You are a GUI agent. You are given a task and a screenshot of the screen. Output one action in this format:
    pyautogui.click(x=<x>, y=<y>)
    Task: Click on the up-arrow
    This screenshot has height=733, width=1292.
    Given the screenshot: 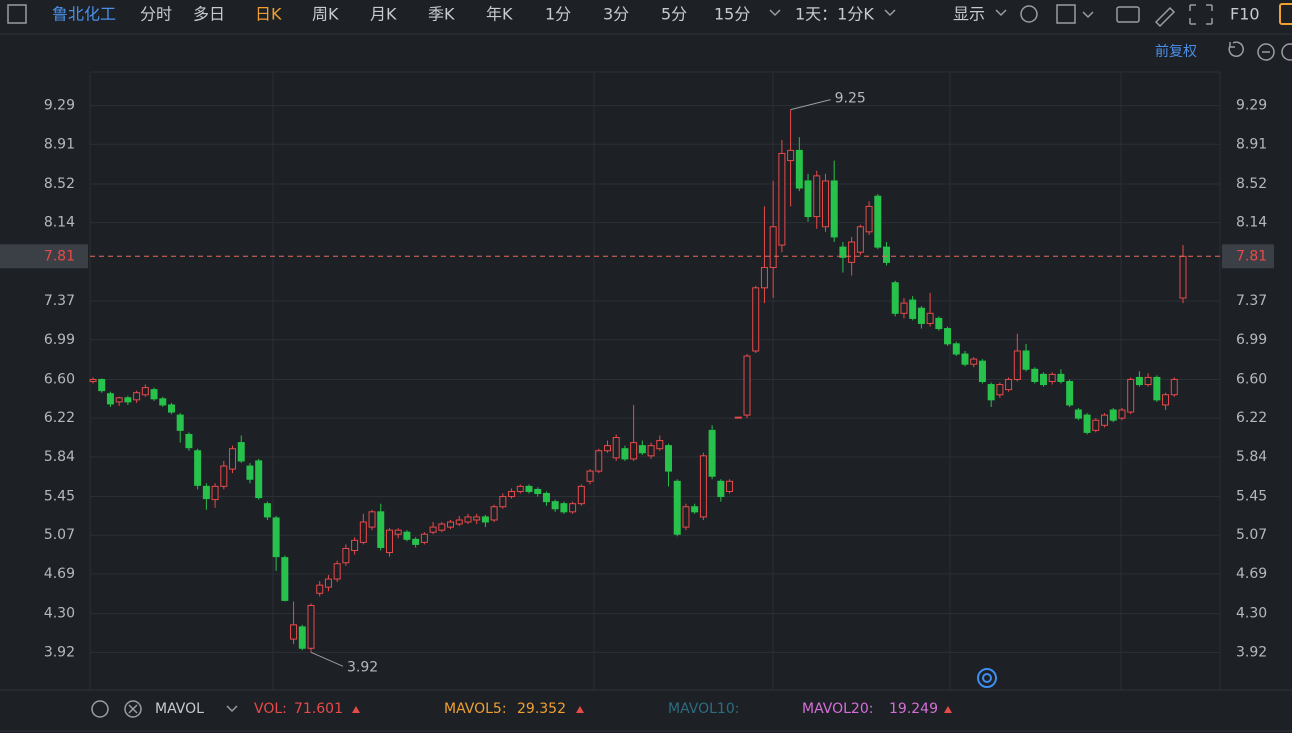 What is the action you would take?
    pyautogui.click(x=356, y=709)
    